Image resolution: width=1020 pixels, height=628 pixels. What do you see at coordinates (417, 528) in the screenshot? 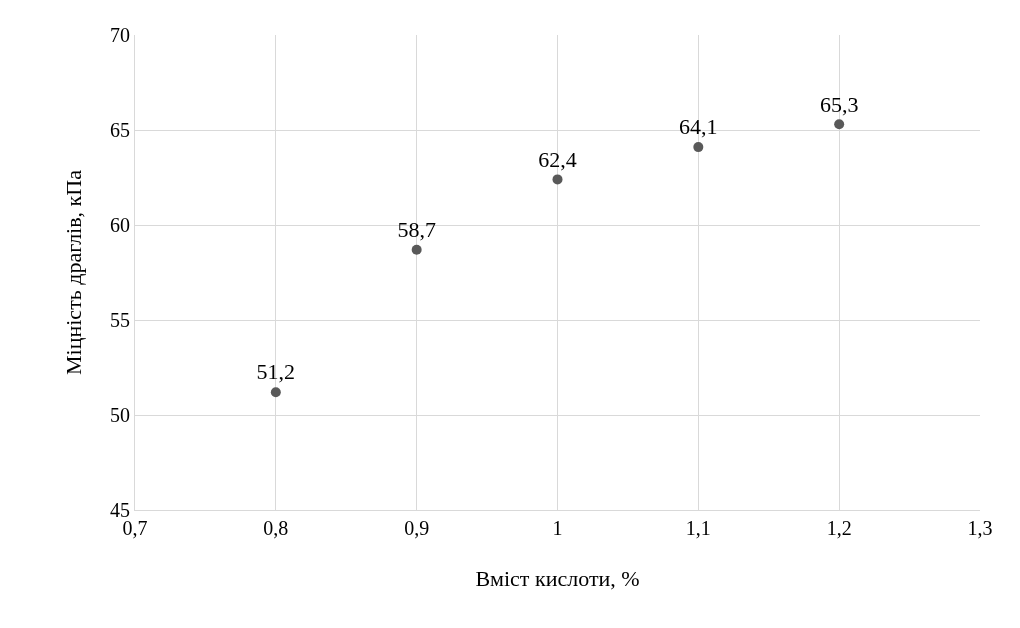
I see `x-tick-label: 0,9` at bounding box center [417, 528].